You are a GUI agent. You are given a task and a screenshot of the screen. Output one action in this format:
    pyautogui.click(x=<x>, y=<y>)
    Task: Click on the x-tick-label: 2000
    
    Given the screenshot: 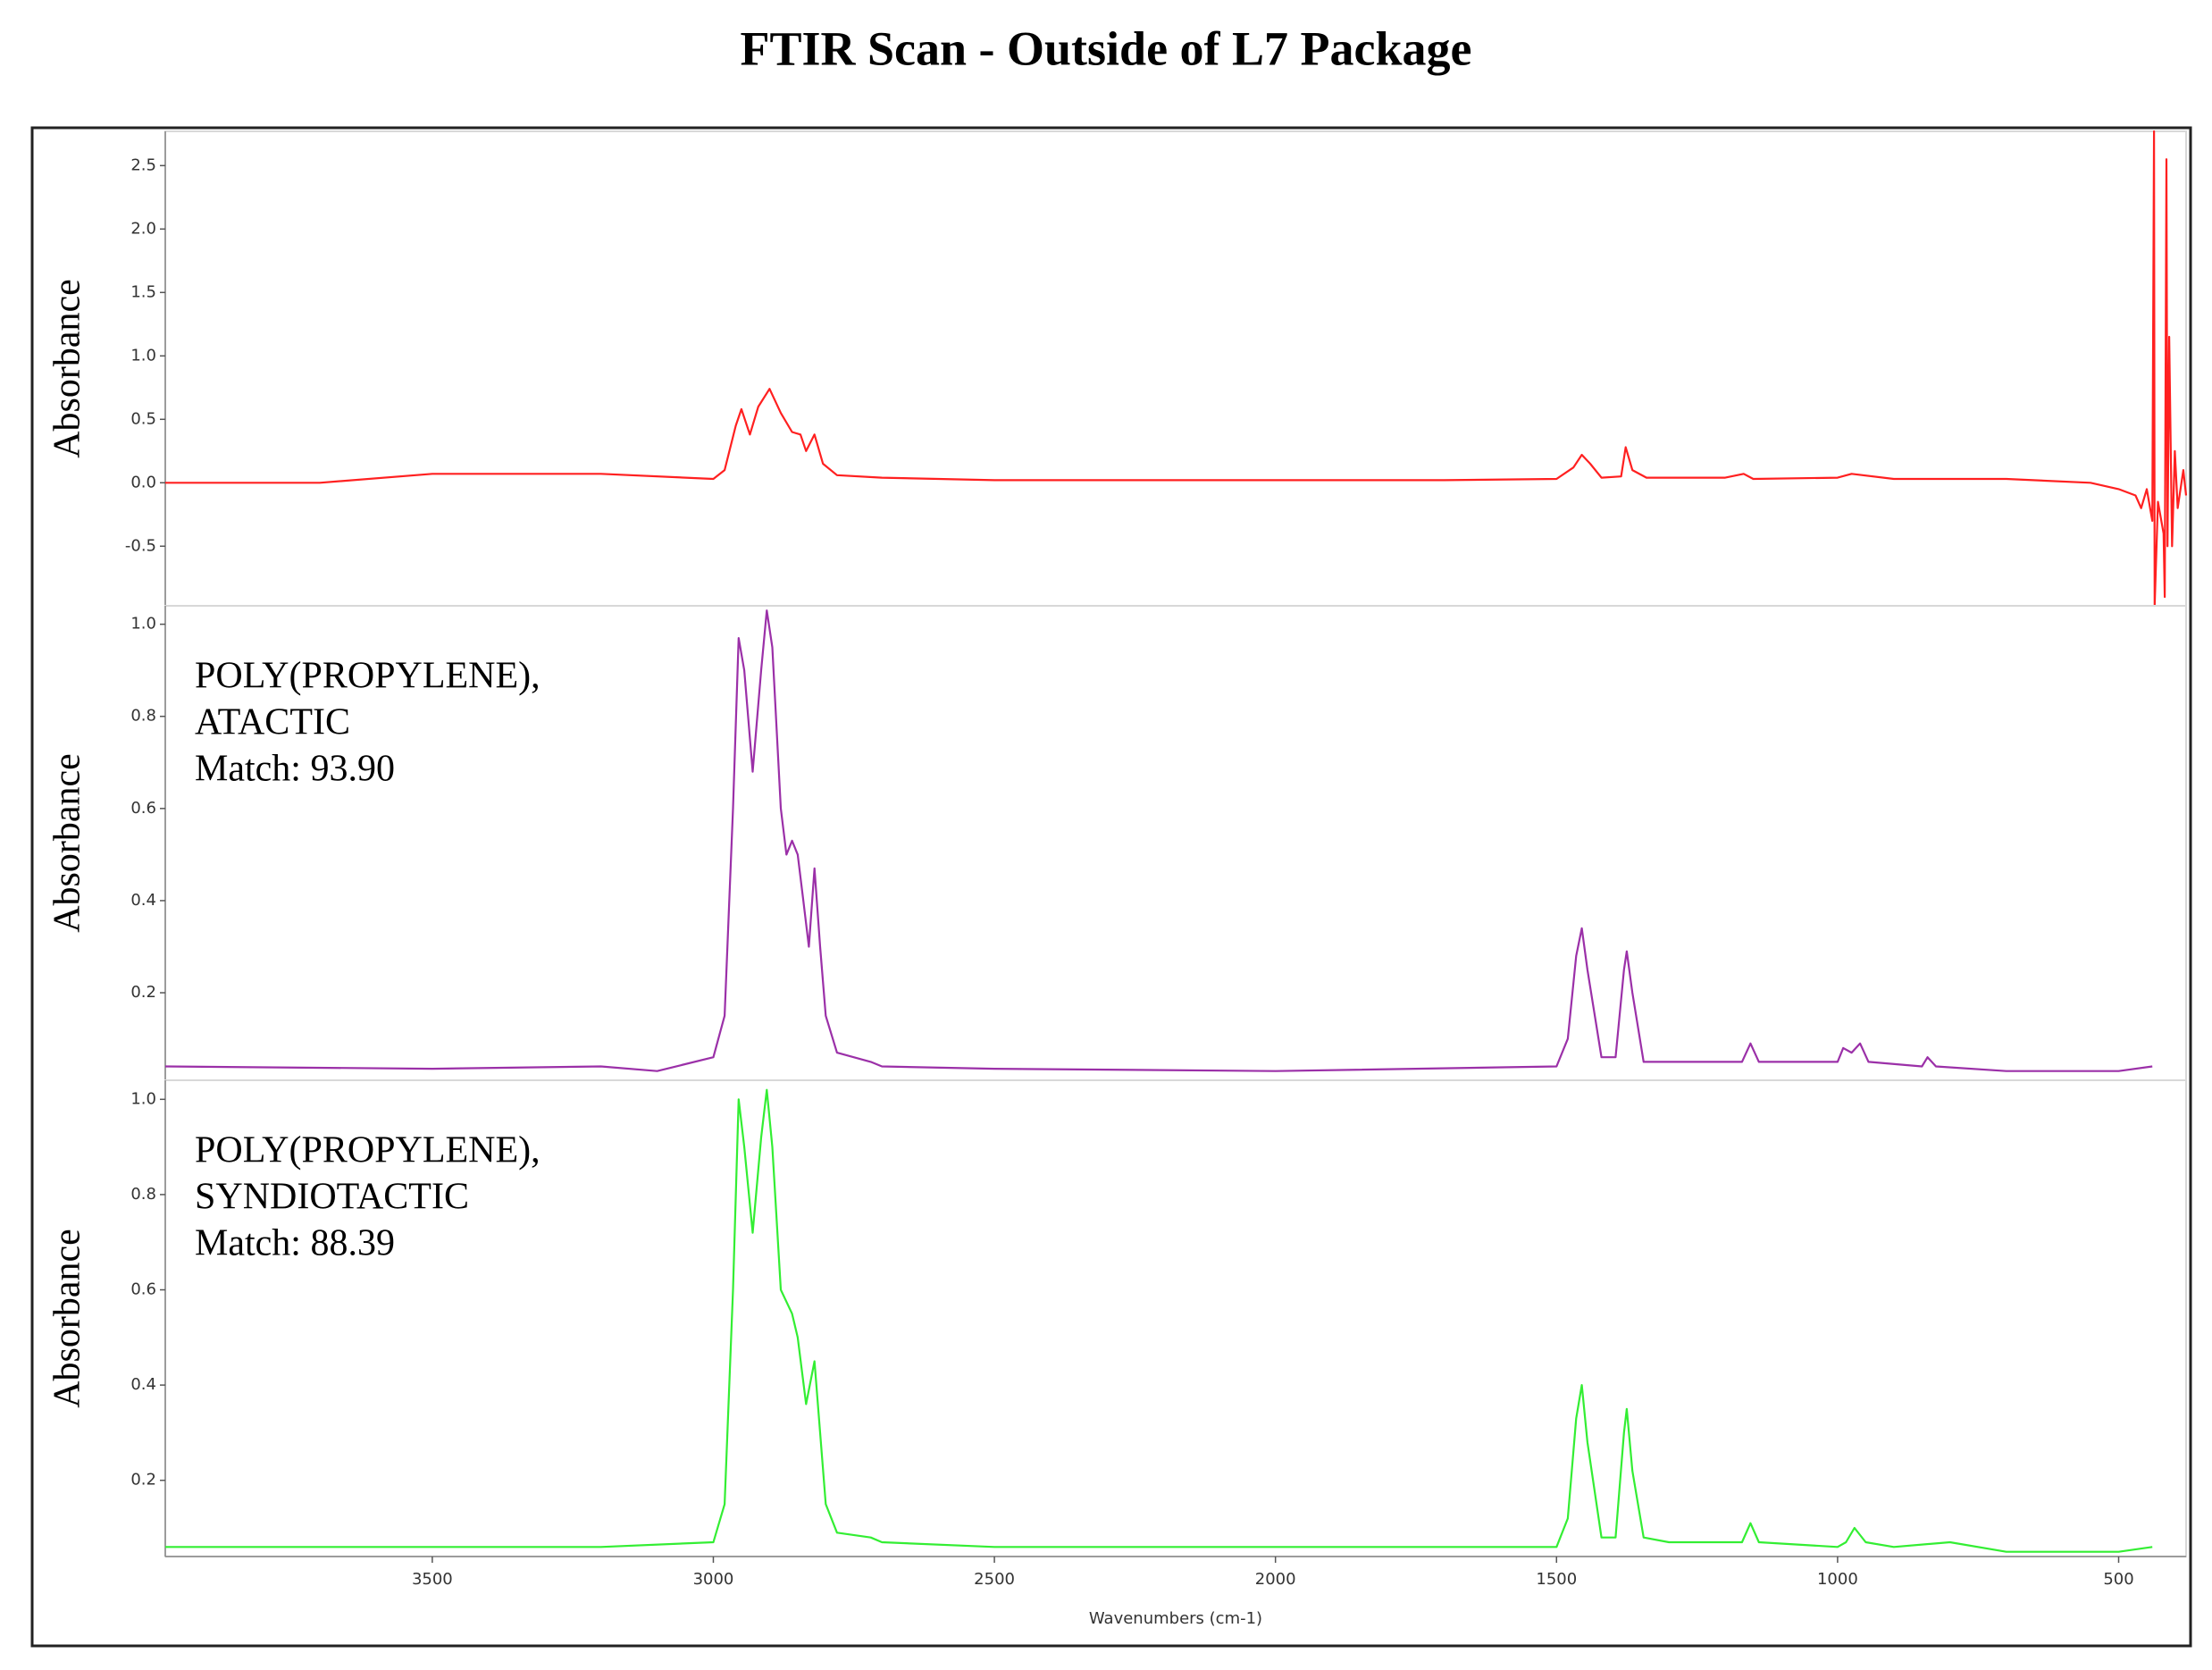 What is the action you would take?
    pyautogui.click(x=1275, y=1579)
    